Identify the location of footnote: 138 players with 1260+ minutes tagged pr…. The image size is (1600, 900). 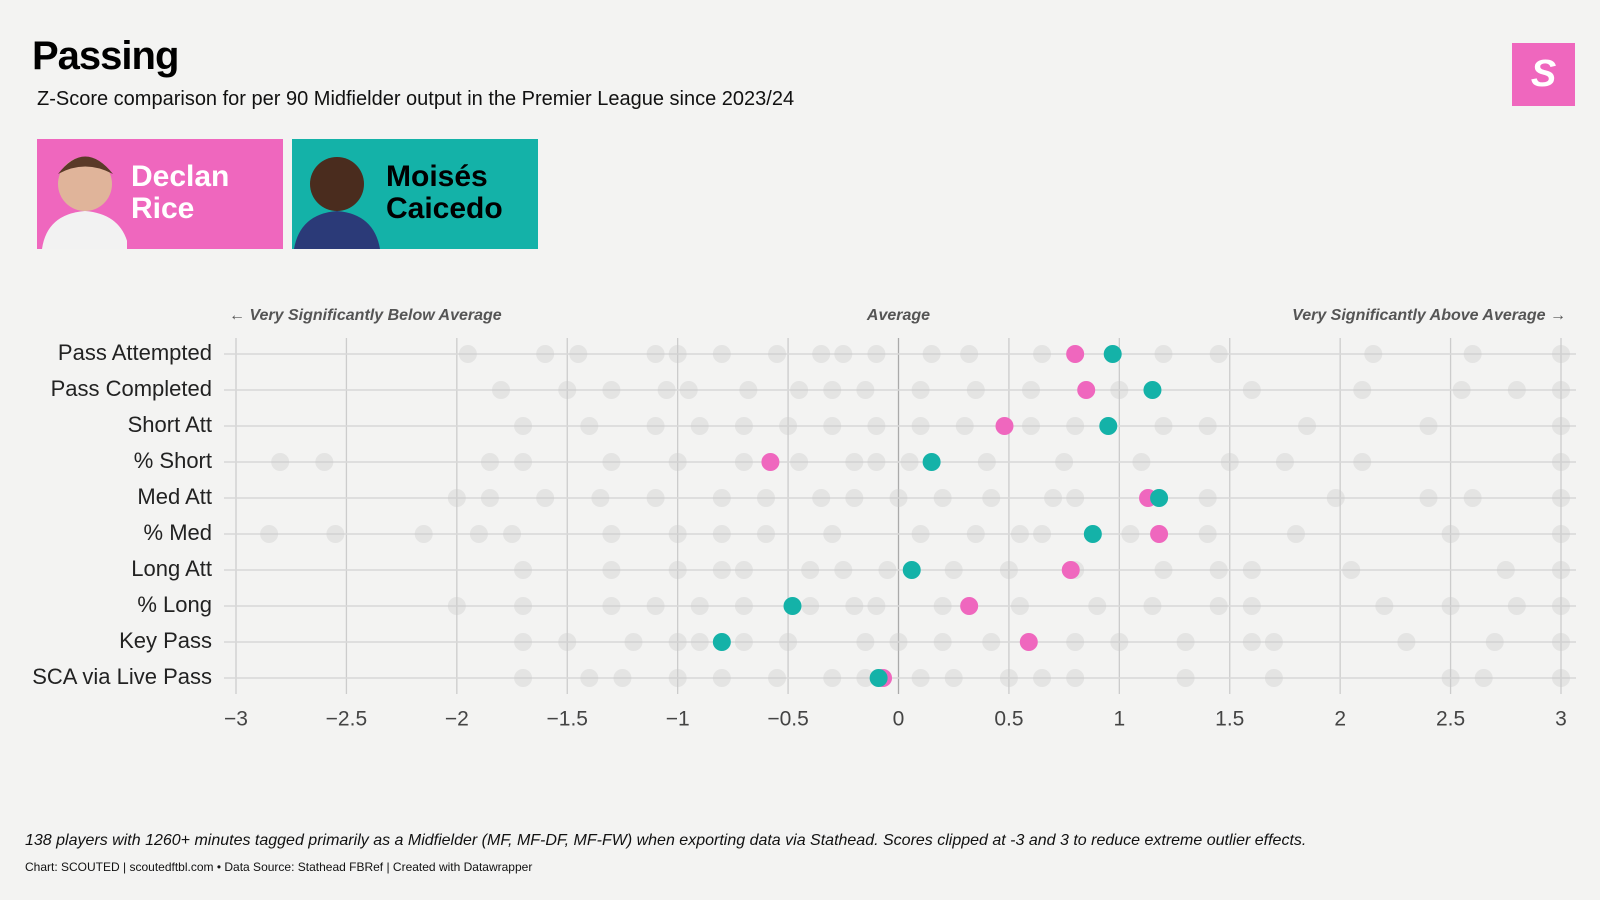
(666, 840).